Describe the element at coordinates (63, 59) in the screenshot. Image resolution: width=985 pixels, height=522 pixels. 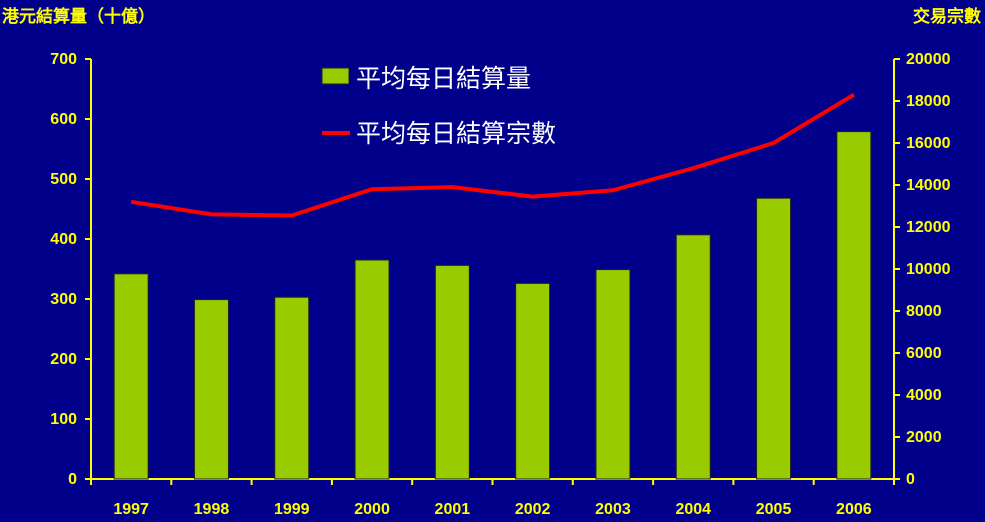
I see `y-tick-label: 700` at that location.